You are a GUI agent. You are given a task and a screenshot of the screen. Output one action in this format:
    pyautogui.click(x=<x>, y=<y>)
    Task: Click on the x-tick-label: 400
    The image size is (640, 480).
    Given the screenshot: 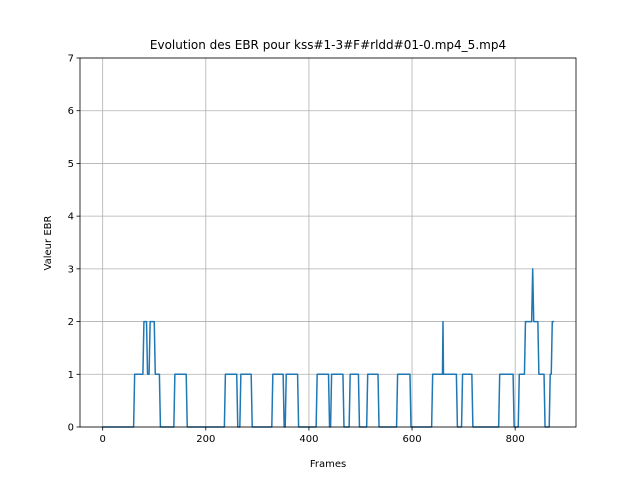 What is the action you would take?
    pyautogui.click(x=308, y=439)
    